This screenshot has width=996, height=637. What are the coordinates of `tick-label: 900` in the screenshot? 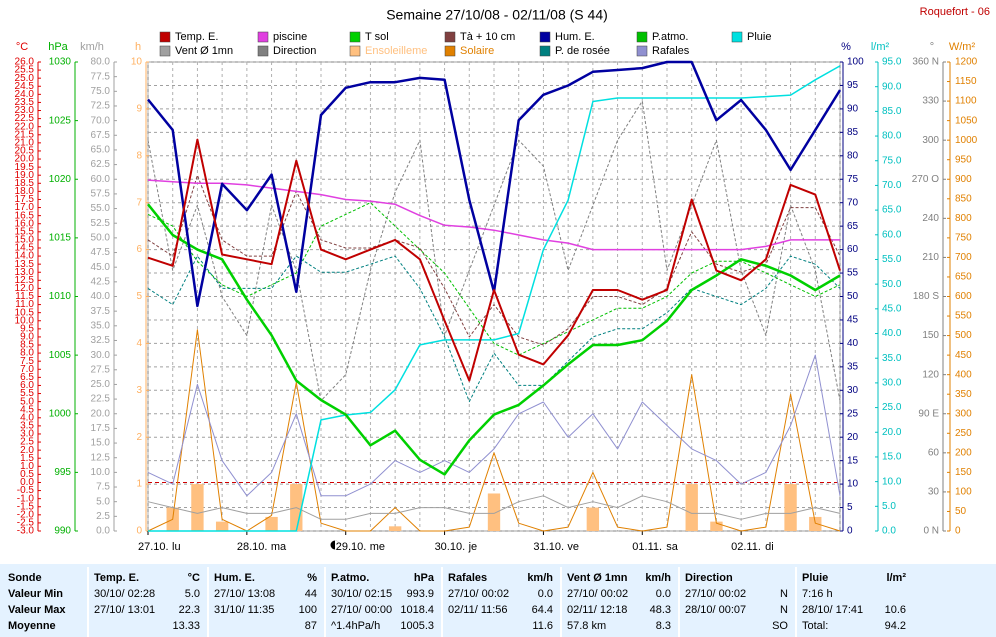 It's located at (963, 179).